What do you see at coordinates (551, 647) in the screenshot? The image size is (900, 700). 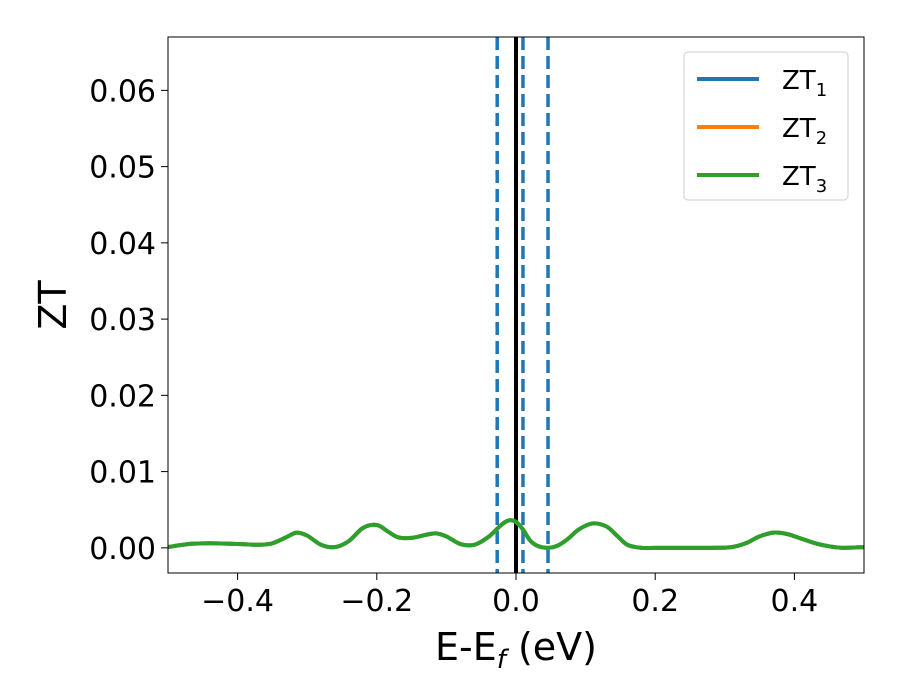 I see `x-axis-label-suffix: (eV)` at bounding box center [551, 647].